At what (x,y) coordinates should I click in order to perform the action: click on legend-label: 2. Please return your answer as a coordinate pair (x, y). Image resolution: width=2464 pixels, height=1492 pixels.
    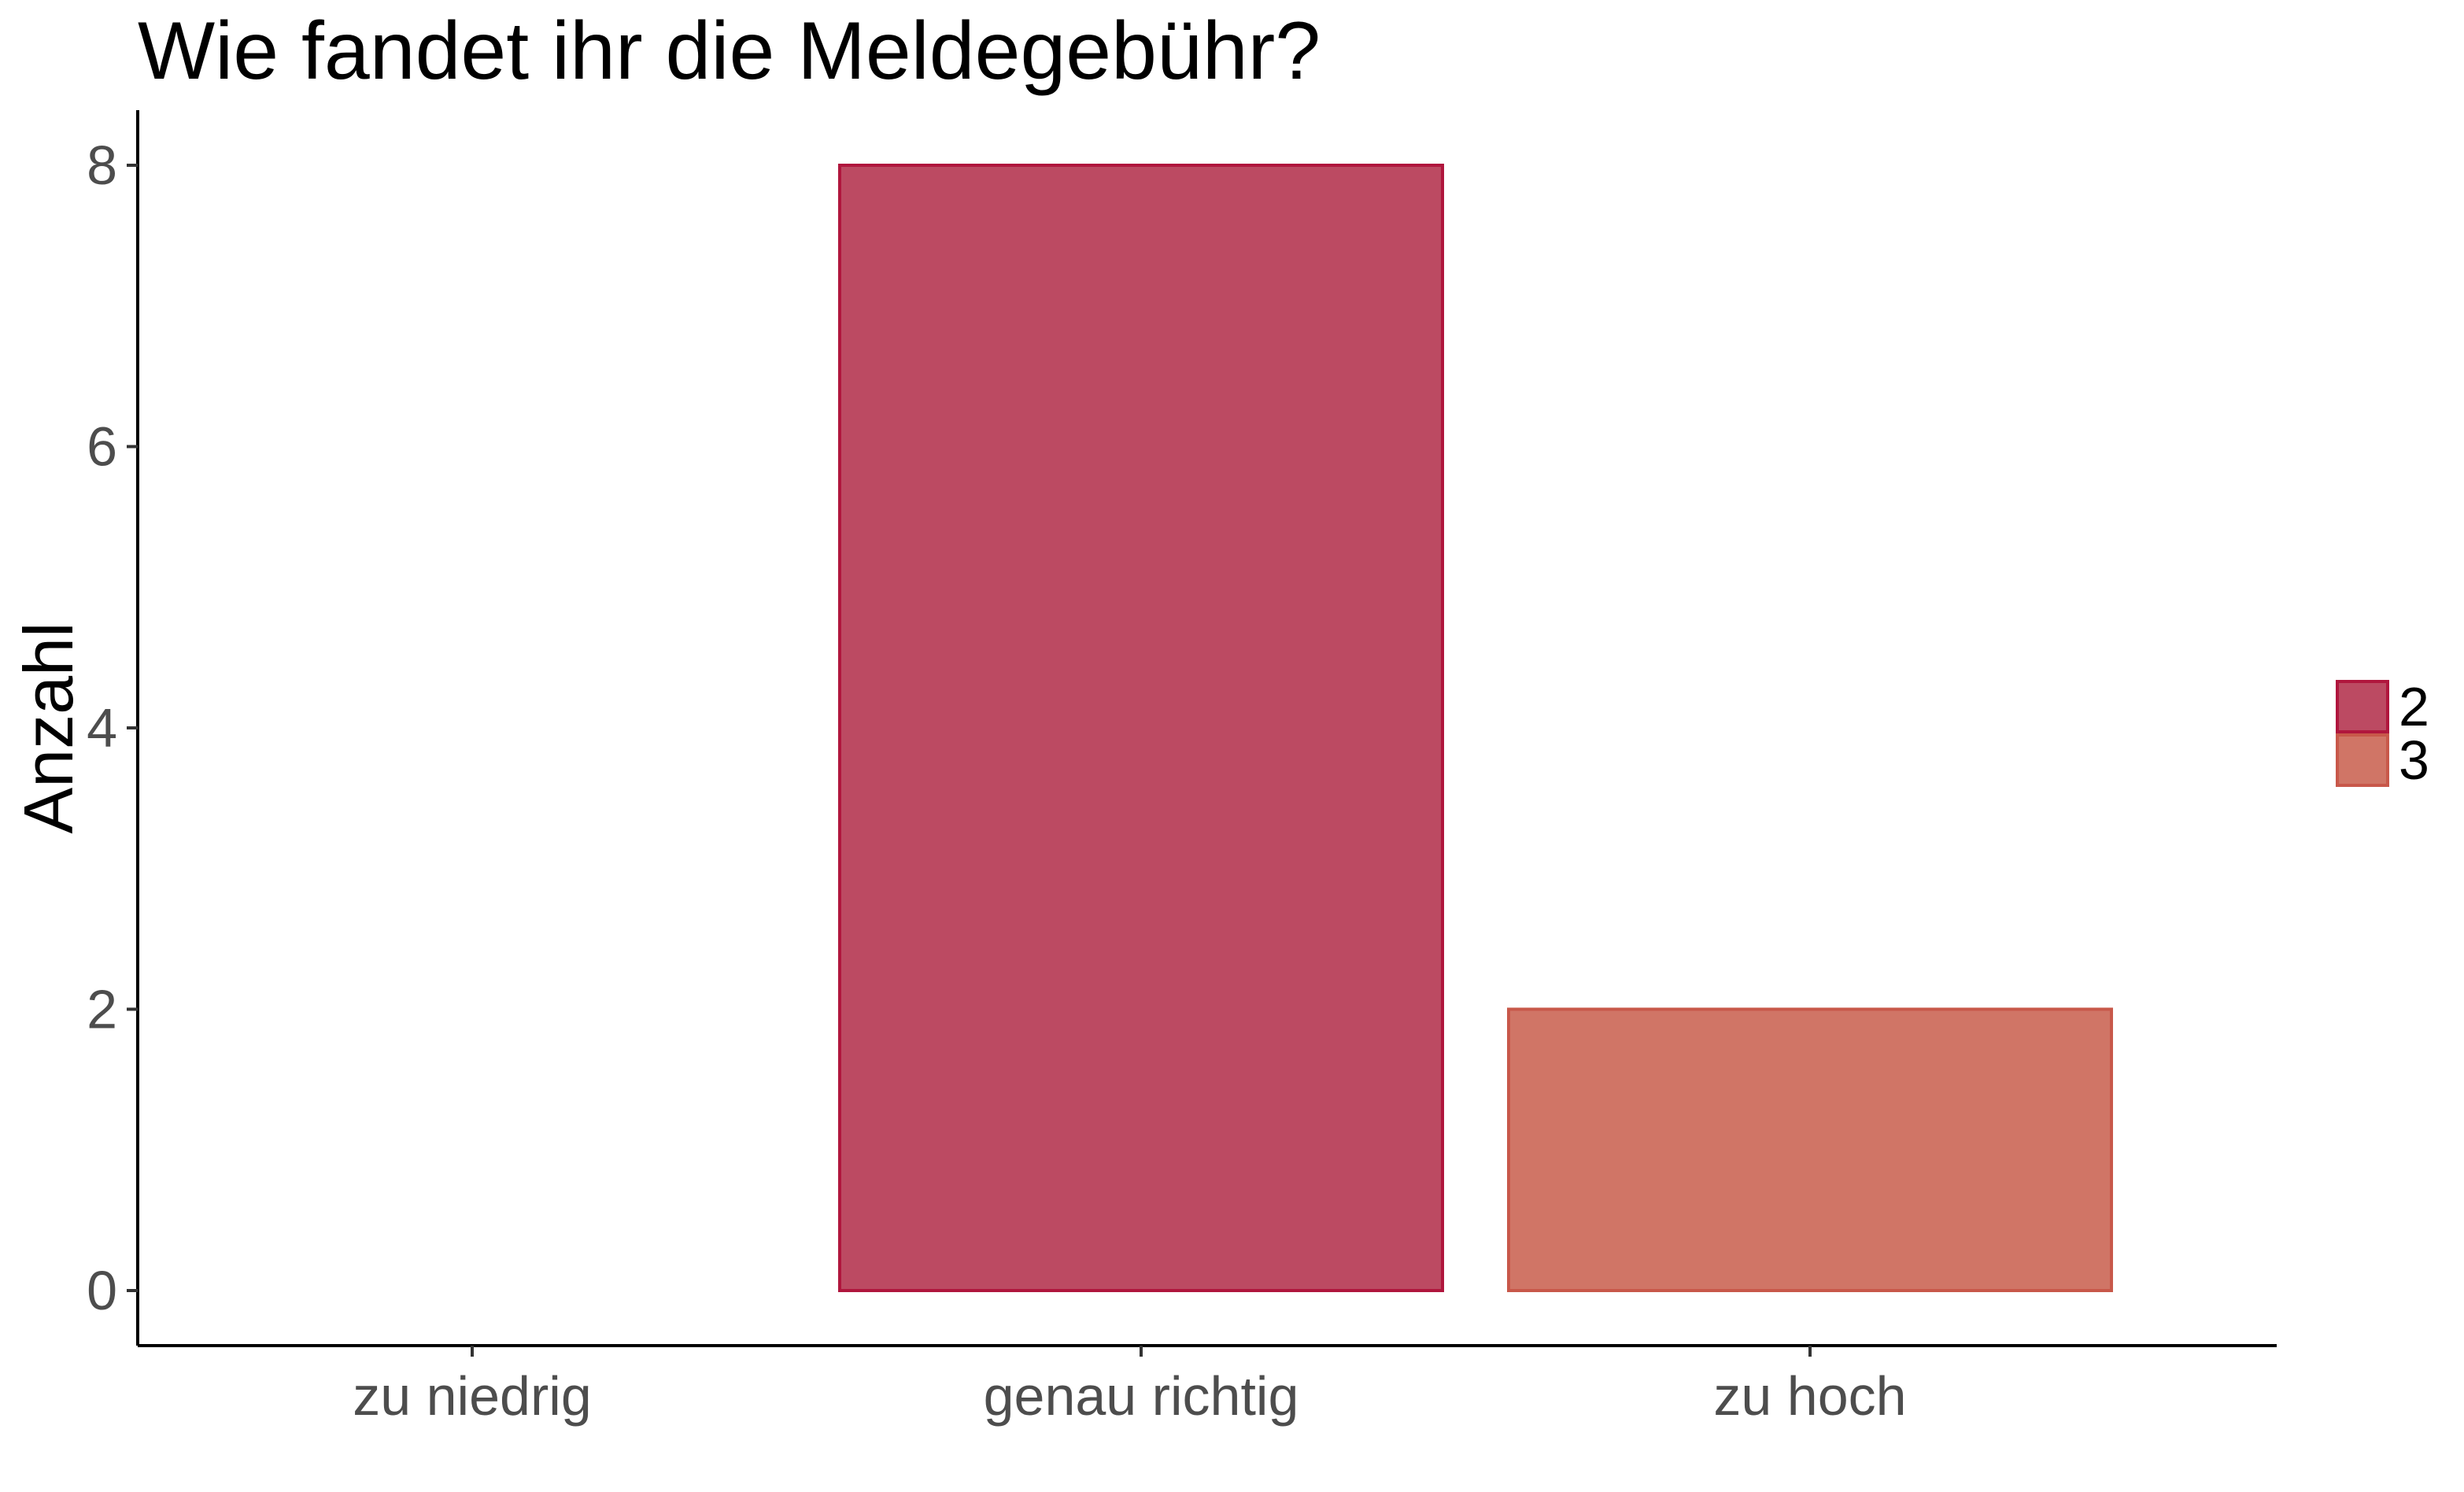
    Looking at the image, I should click on (2414, 706).